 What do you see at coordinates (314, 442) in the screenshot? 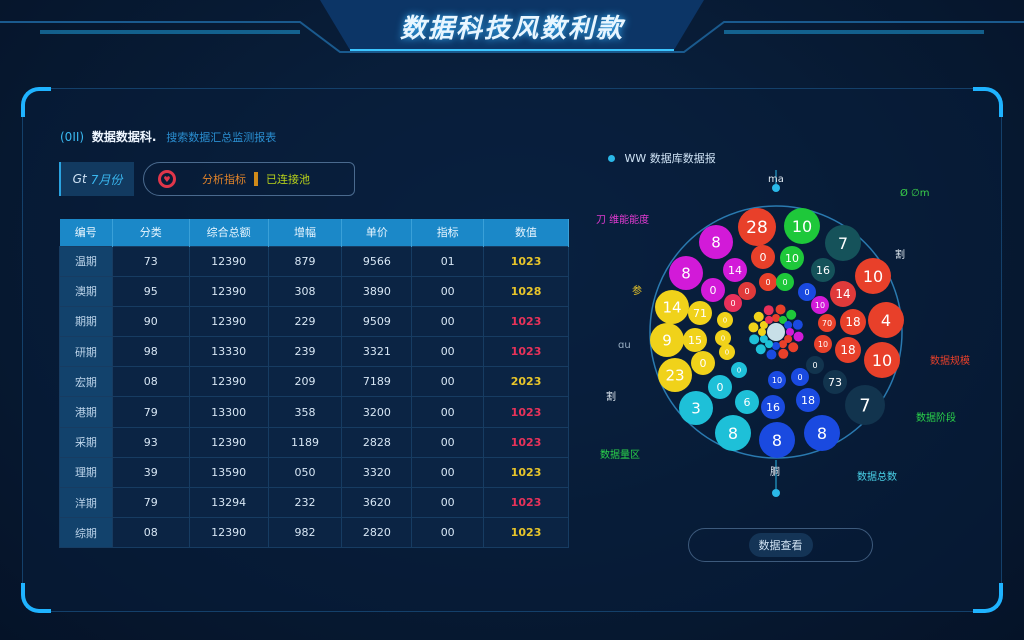
I see `table-row: 采期 93 12390 1189 2828 00 1023` at bounding box center [314, 442].